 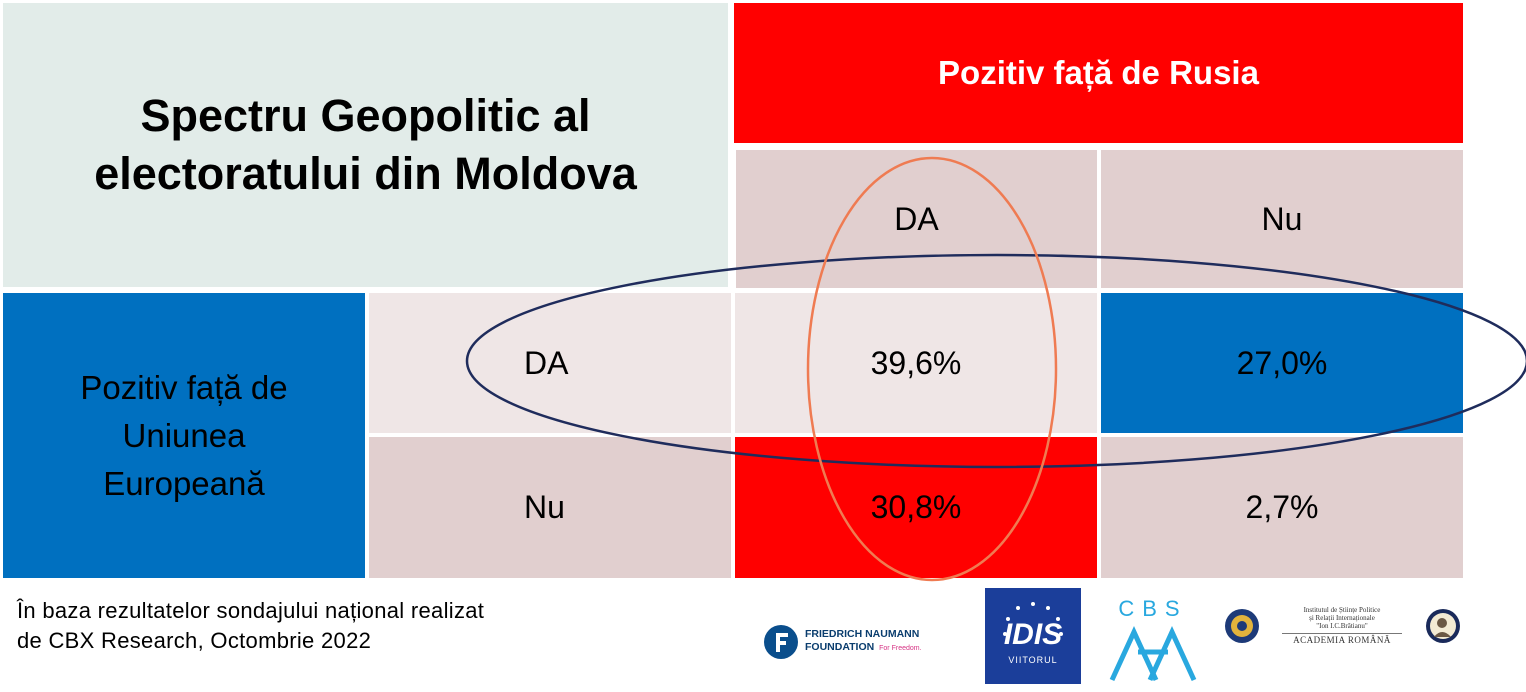 What do you see at coordinates (194, 640) in the screenshot?
I see `source-note-line-2: de CBX Research, Octombrie 2022` at bounding box center [194, 640].